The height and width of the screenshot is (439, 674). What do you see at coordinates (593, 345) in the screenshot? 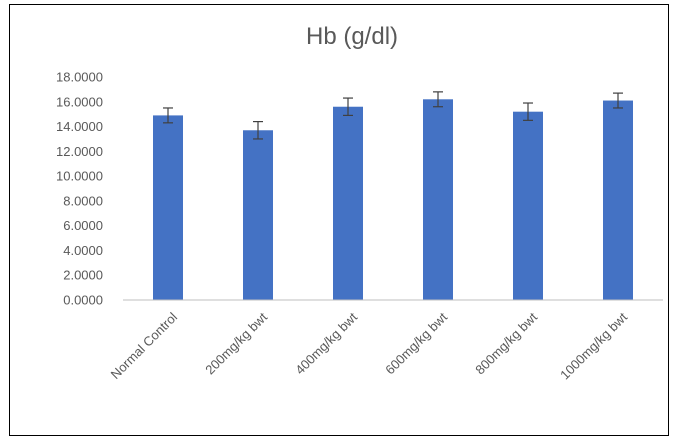
I see `x-tick-label: 1000mg/kg bwt` at bounding box center [593, 345].